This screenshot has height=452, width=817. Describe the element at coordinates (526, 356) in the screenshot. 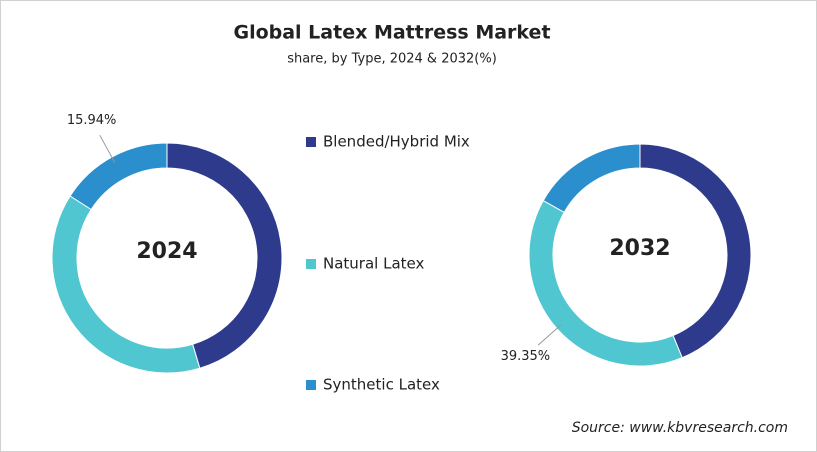

I see `data-label: 39.35%` at that location.